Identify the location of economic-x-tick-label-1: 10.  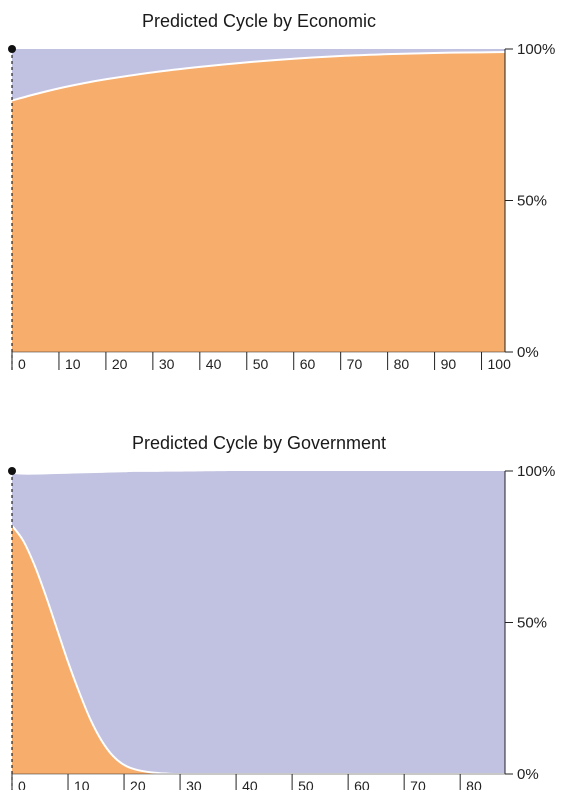
(73, 364).